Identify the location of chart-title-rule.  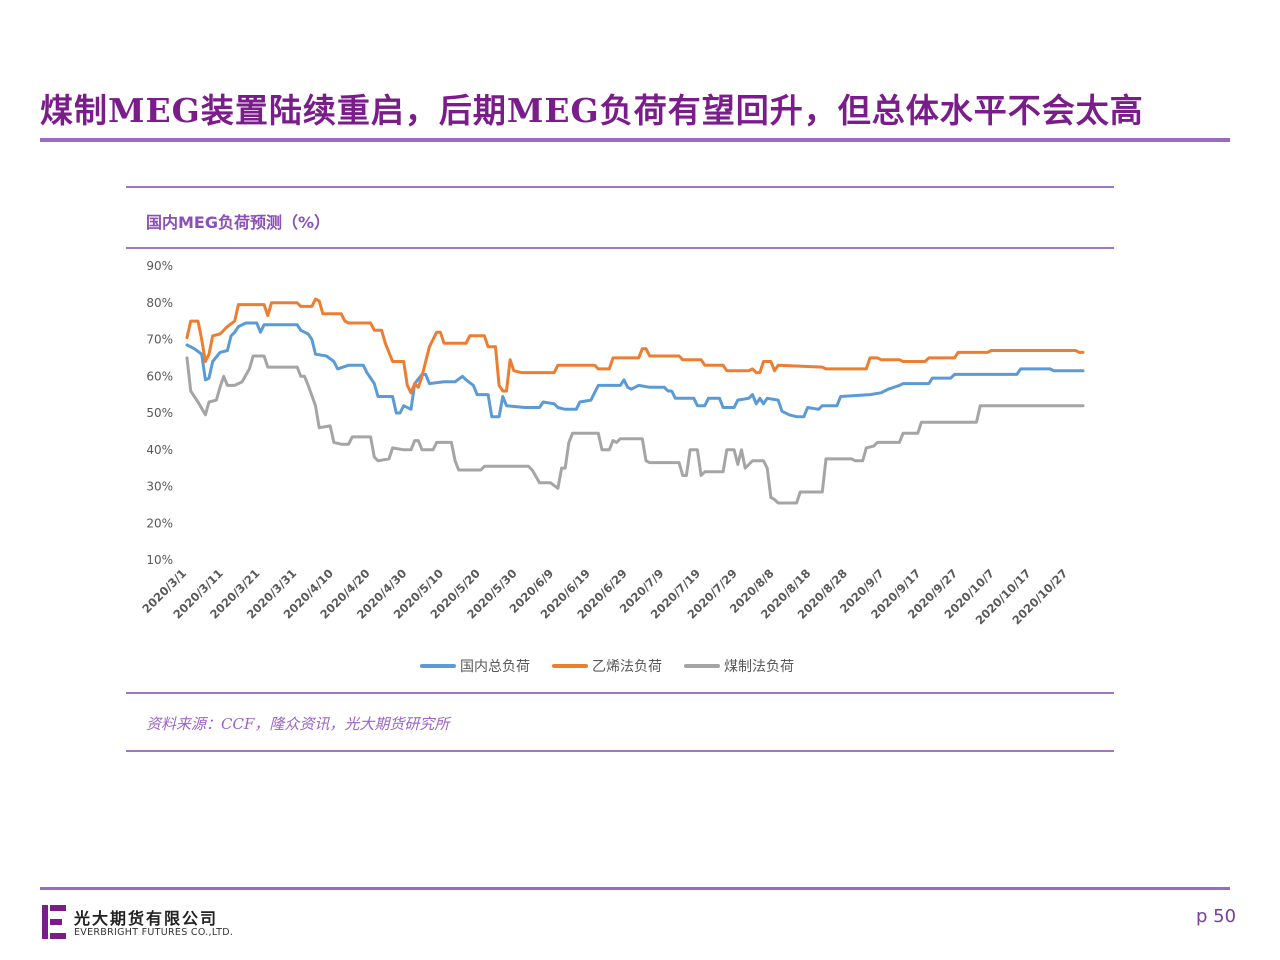
(620, 248).